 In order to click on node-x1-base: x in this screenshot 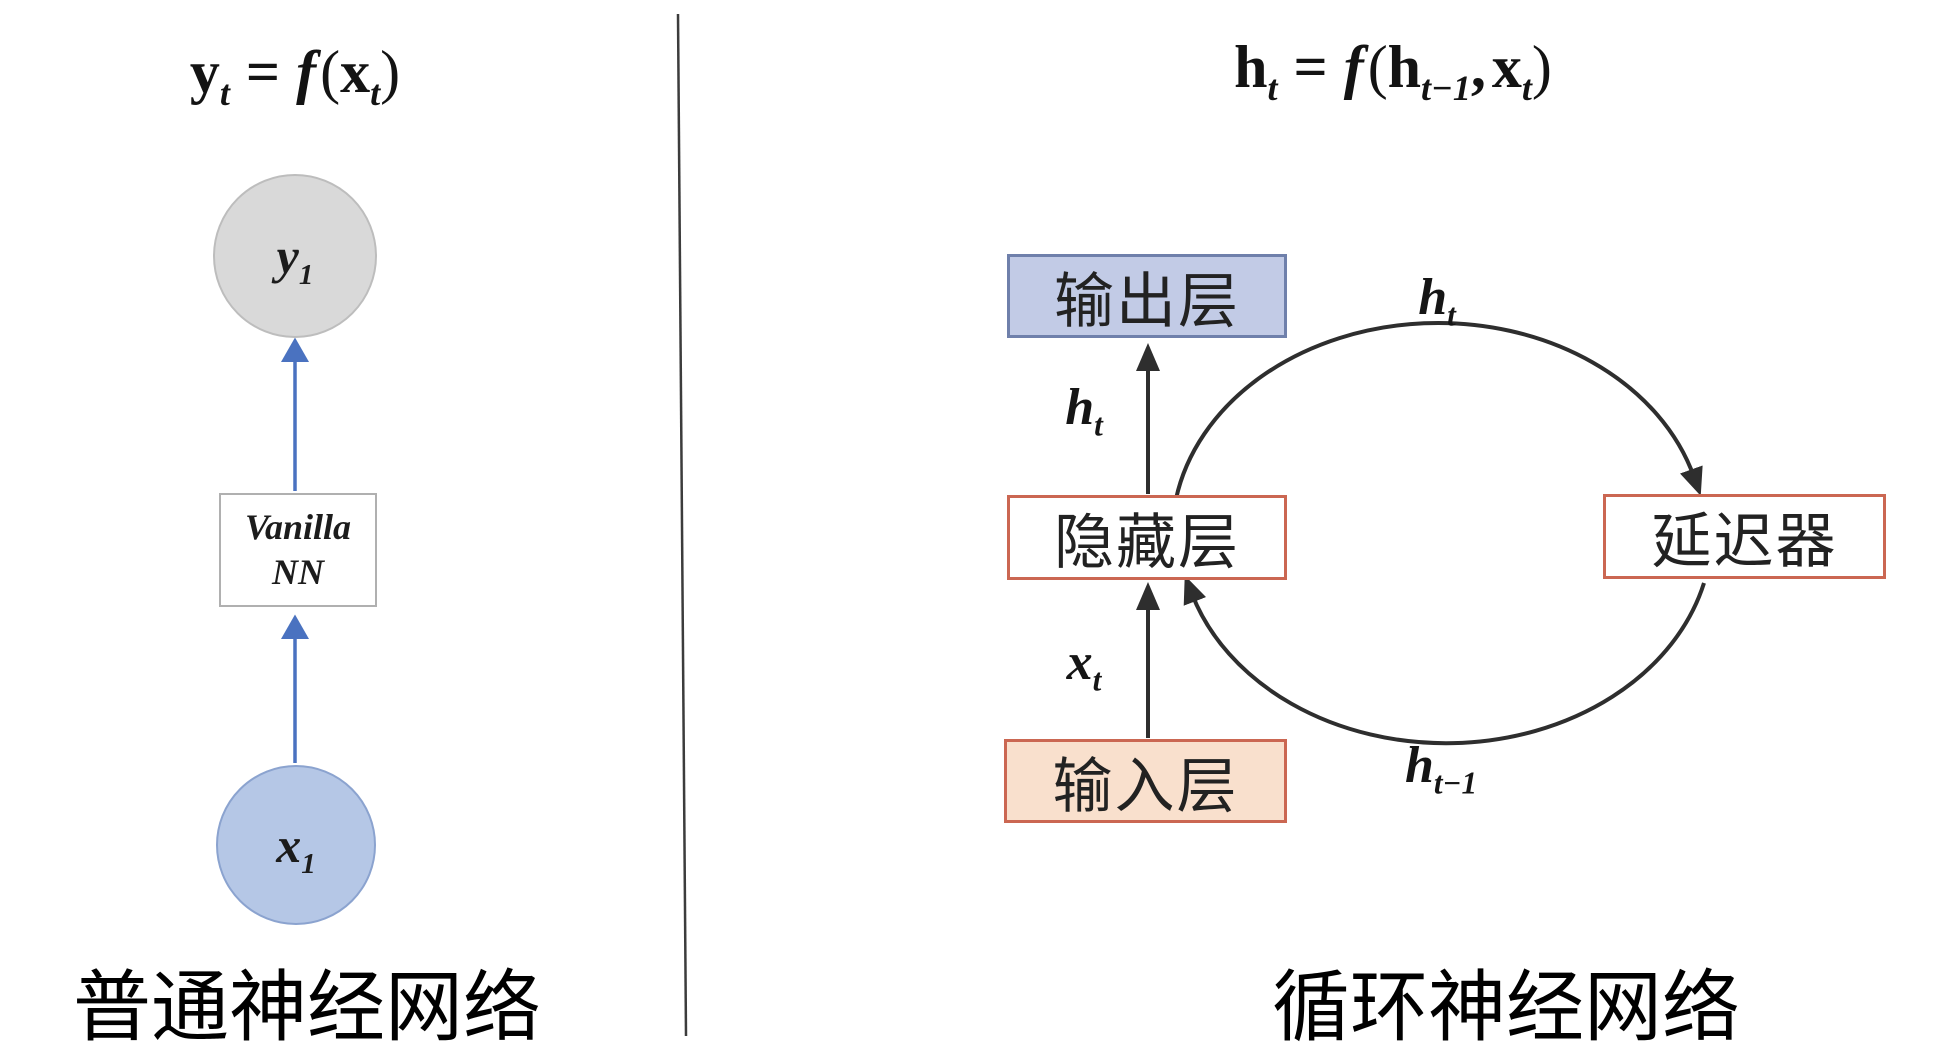, I will do `click(289, 845)`.